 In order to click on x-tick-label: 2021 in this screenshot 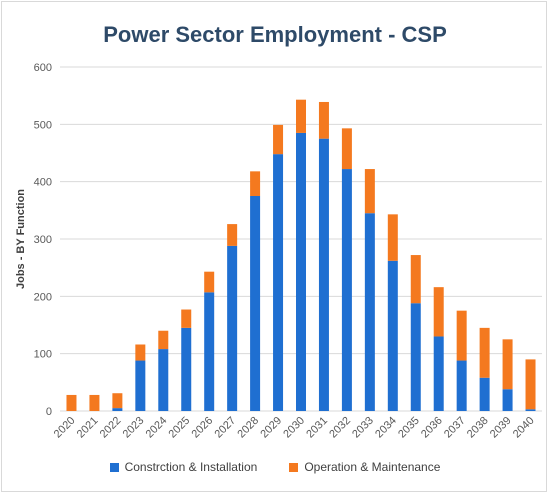, I will do `click(88, 428)`.